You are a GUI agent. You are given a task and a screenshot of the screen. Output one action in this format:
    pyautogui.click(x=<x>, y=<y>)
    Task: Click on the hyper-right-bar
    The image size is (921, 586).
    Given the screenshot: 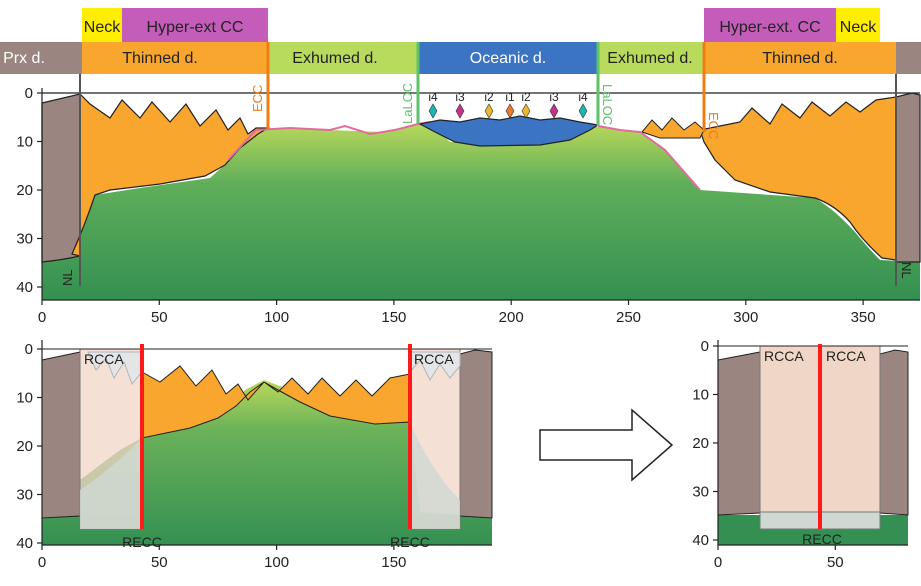 What is the action you would take?
    pyautogui.click(x=770, y=25)
    